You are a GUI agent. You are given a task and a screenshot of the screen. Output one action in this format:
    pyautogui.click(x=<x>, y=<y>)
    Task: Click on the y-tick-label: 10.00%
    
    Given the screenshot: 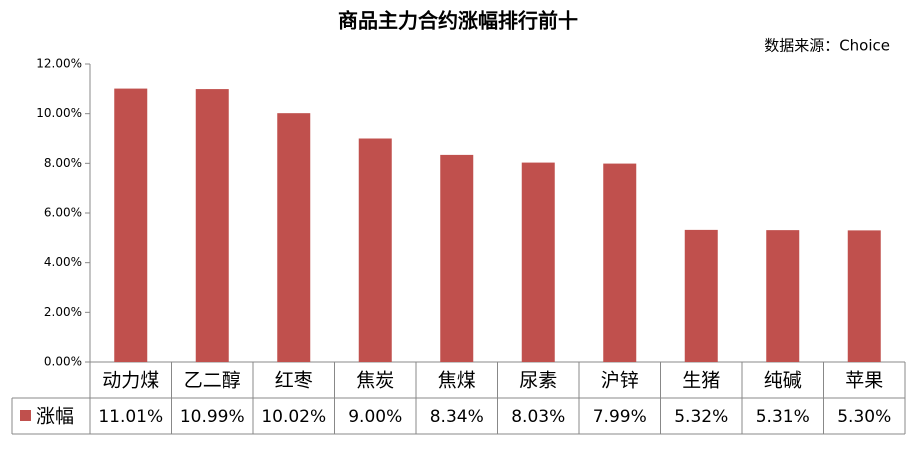 What is the action you would take?
    pyautogui.click(x=59, y=113)
    